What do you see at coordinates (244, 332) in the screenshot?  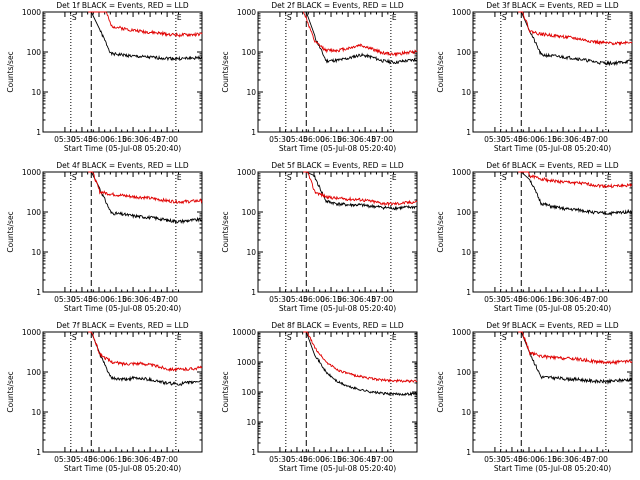 I see `y-tick-label: 10000` at bounding box center [244, 332].